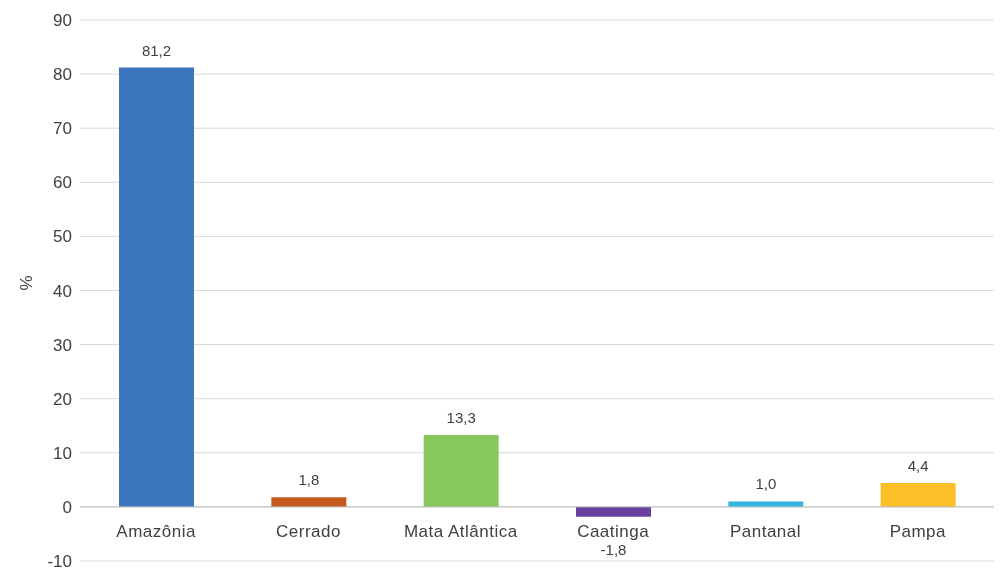 The height and width of the screenshot is (570, 1004). I want to click on data-label: 81,2, so click(156, 50).